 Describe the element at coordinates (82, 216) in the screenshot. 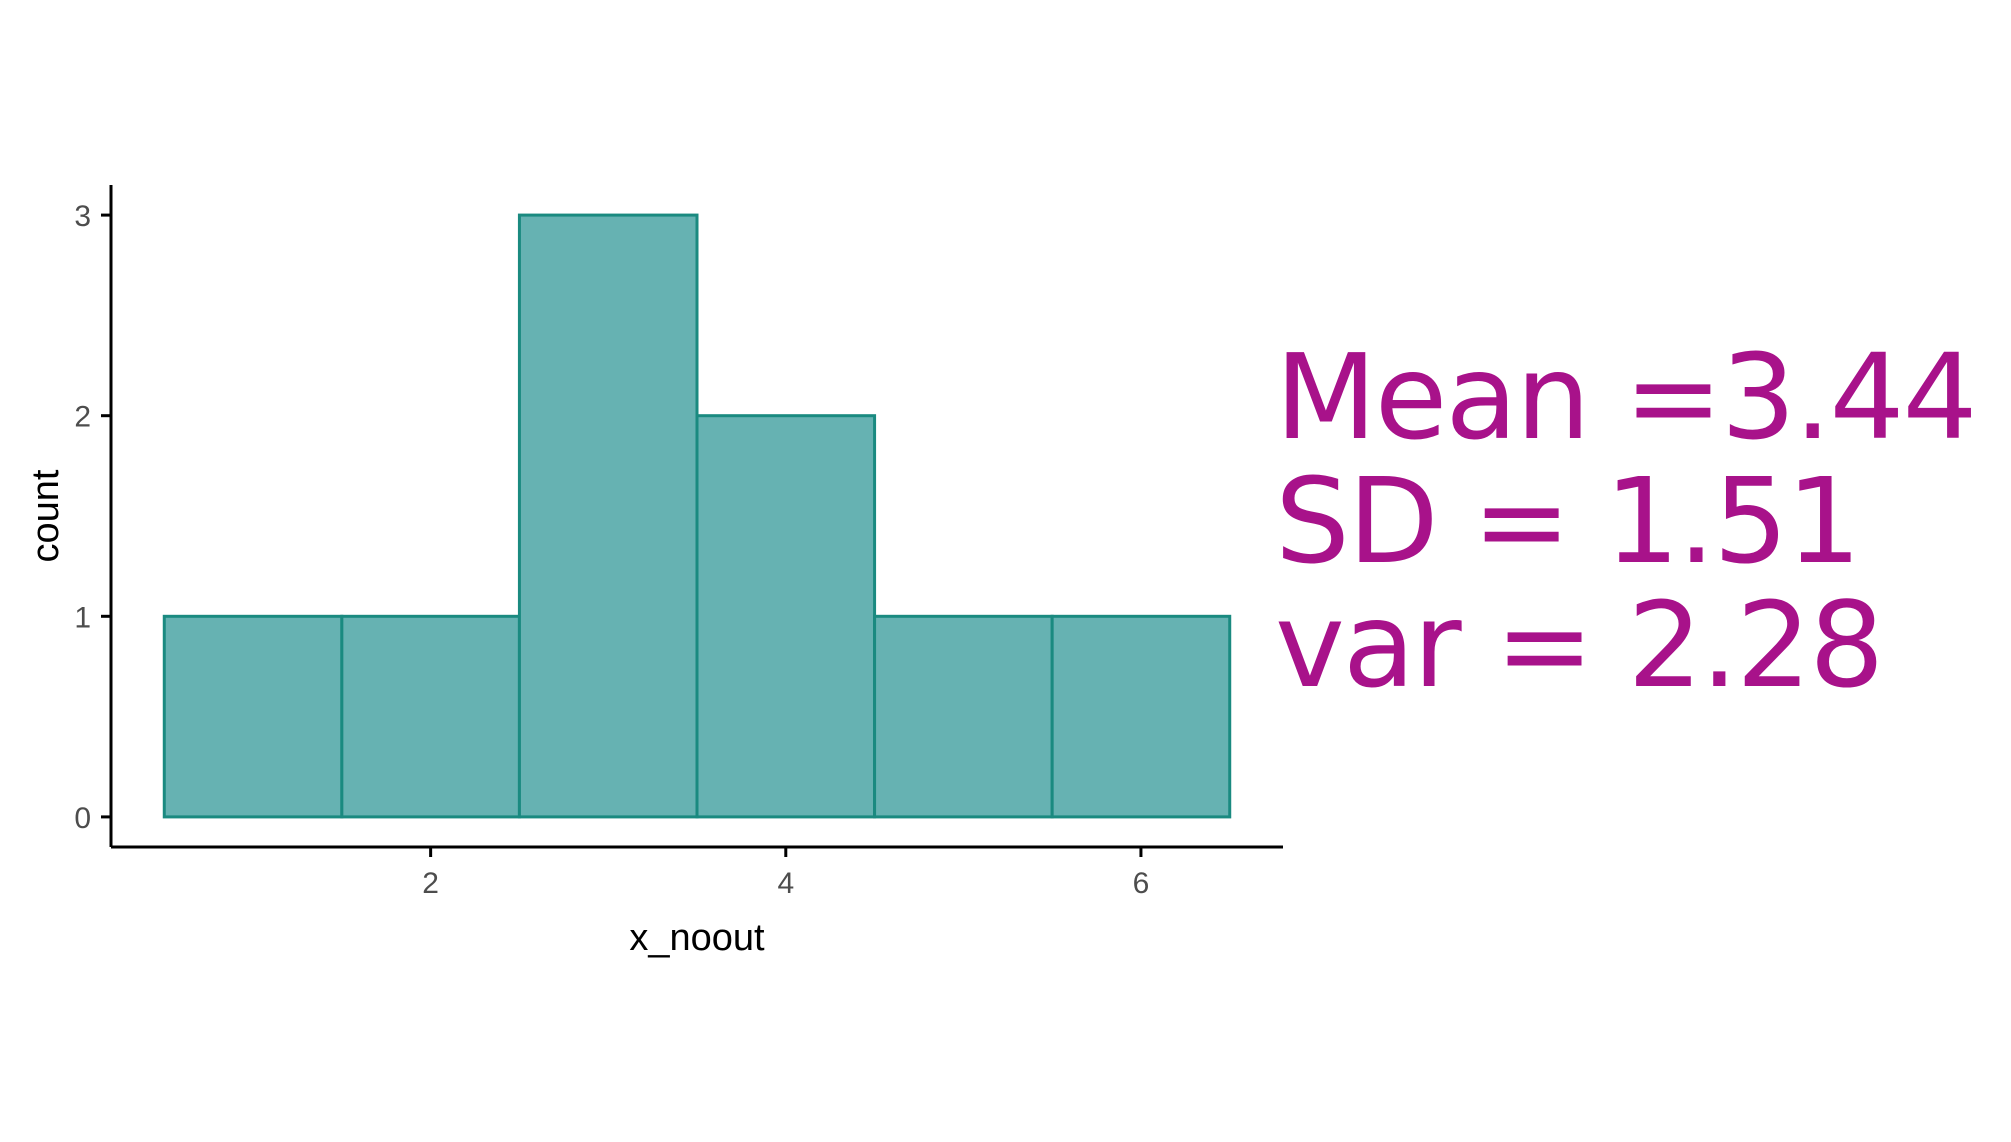

I see `y-tick-label: 3` at that location.